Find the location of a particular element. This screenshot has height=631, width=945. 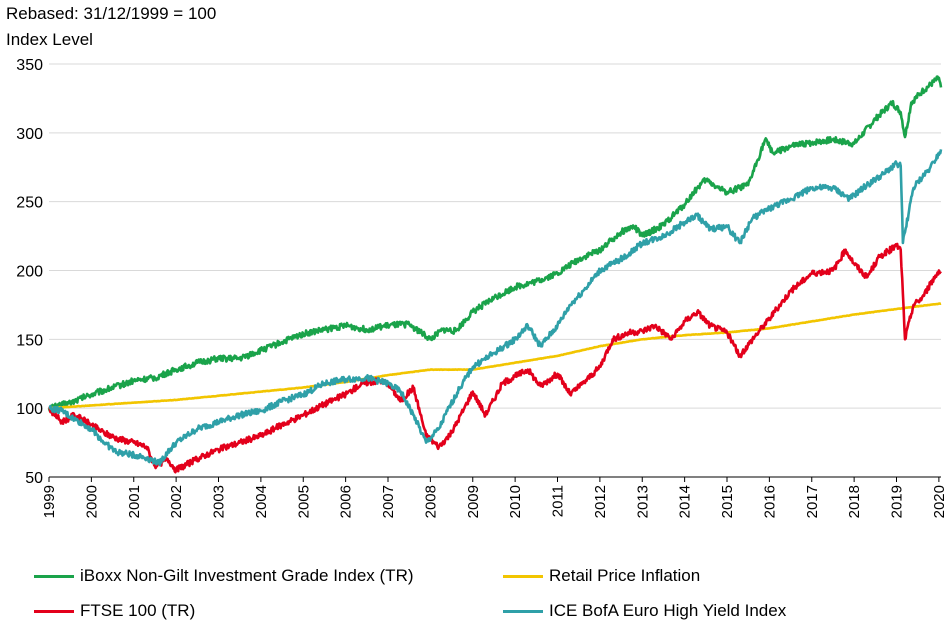

axes is located at coordinates (494, 479).